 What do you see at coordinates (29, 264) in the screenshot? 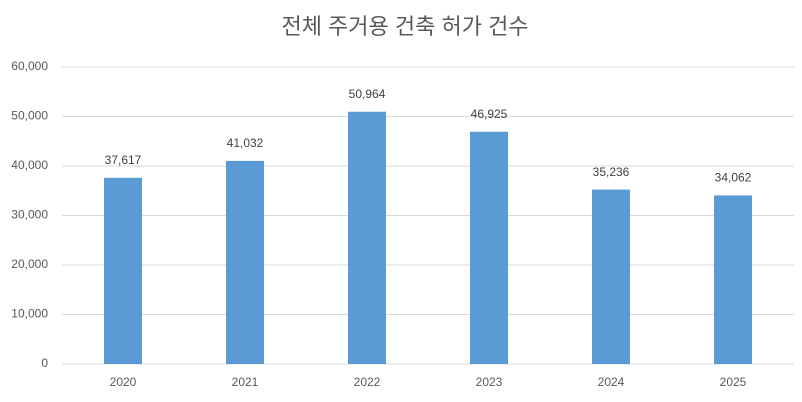
I see `y-tick-label: 20,000` at bounding box center [29, 264].